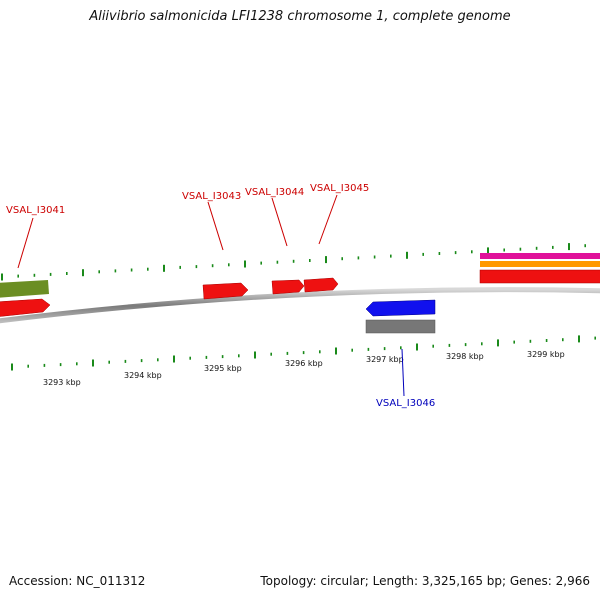  What do you see at coordinates (328, 219) in the screenshot?
I see `label-leader-vsal-i3045` at bounding box center [328, 219].